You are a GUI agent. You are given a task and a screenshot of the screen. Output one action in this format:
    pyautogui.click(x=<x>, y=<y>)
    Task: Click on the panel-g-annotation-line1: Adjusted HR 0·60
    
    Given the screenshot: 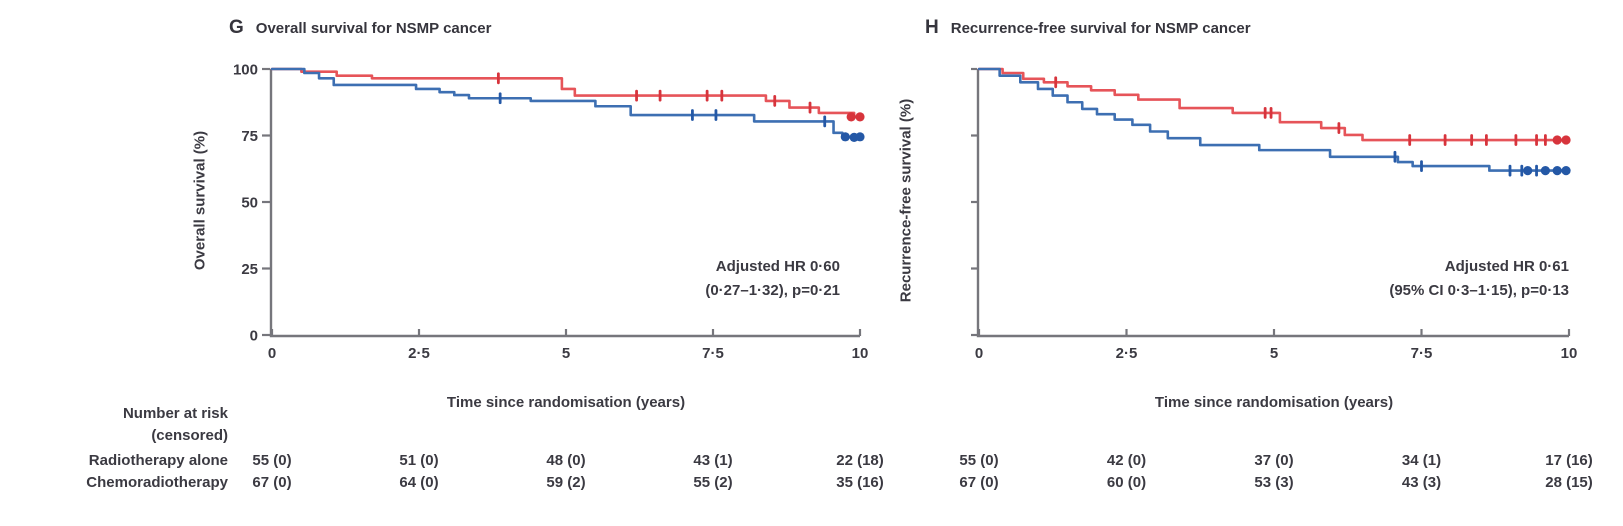 What is the action you would take?
    pyautogui.click(x=777, y=266)
    